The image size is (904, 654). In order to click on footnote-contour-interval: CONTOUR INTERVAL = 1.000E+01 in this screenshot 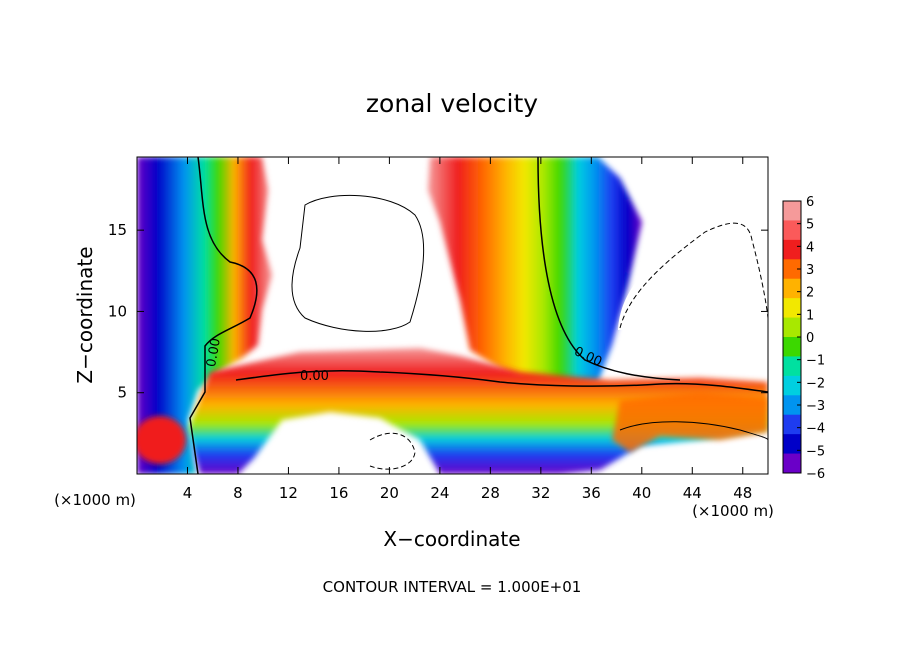, I will do `click(452, 587)`.